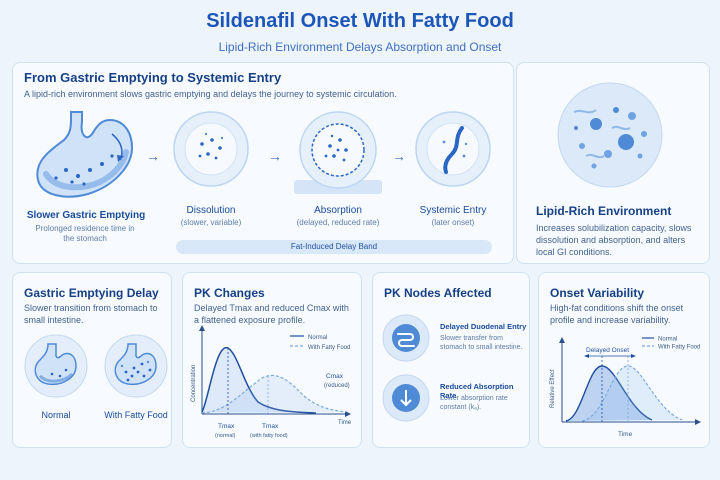 The width and height of the screenshot is (720, 480). Describe the element at coordinates (56, 415) in the screenshot. I see `normal-label: Normal` at that location.